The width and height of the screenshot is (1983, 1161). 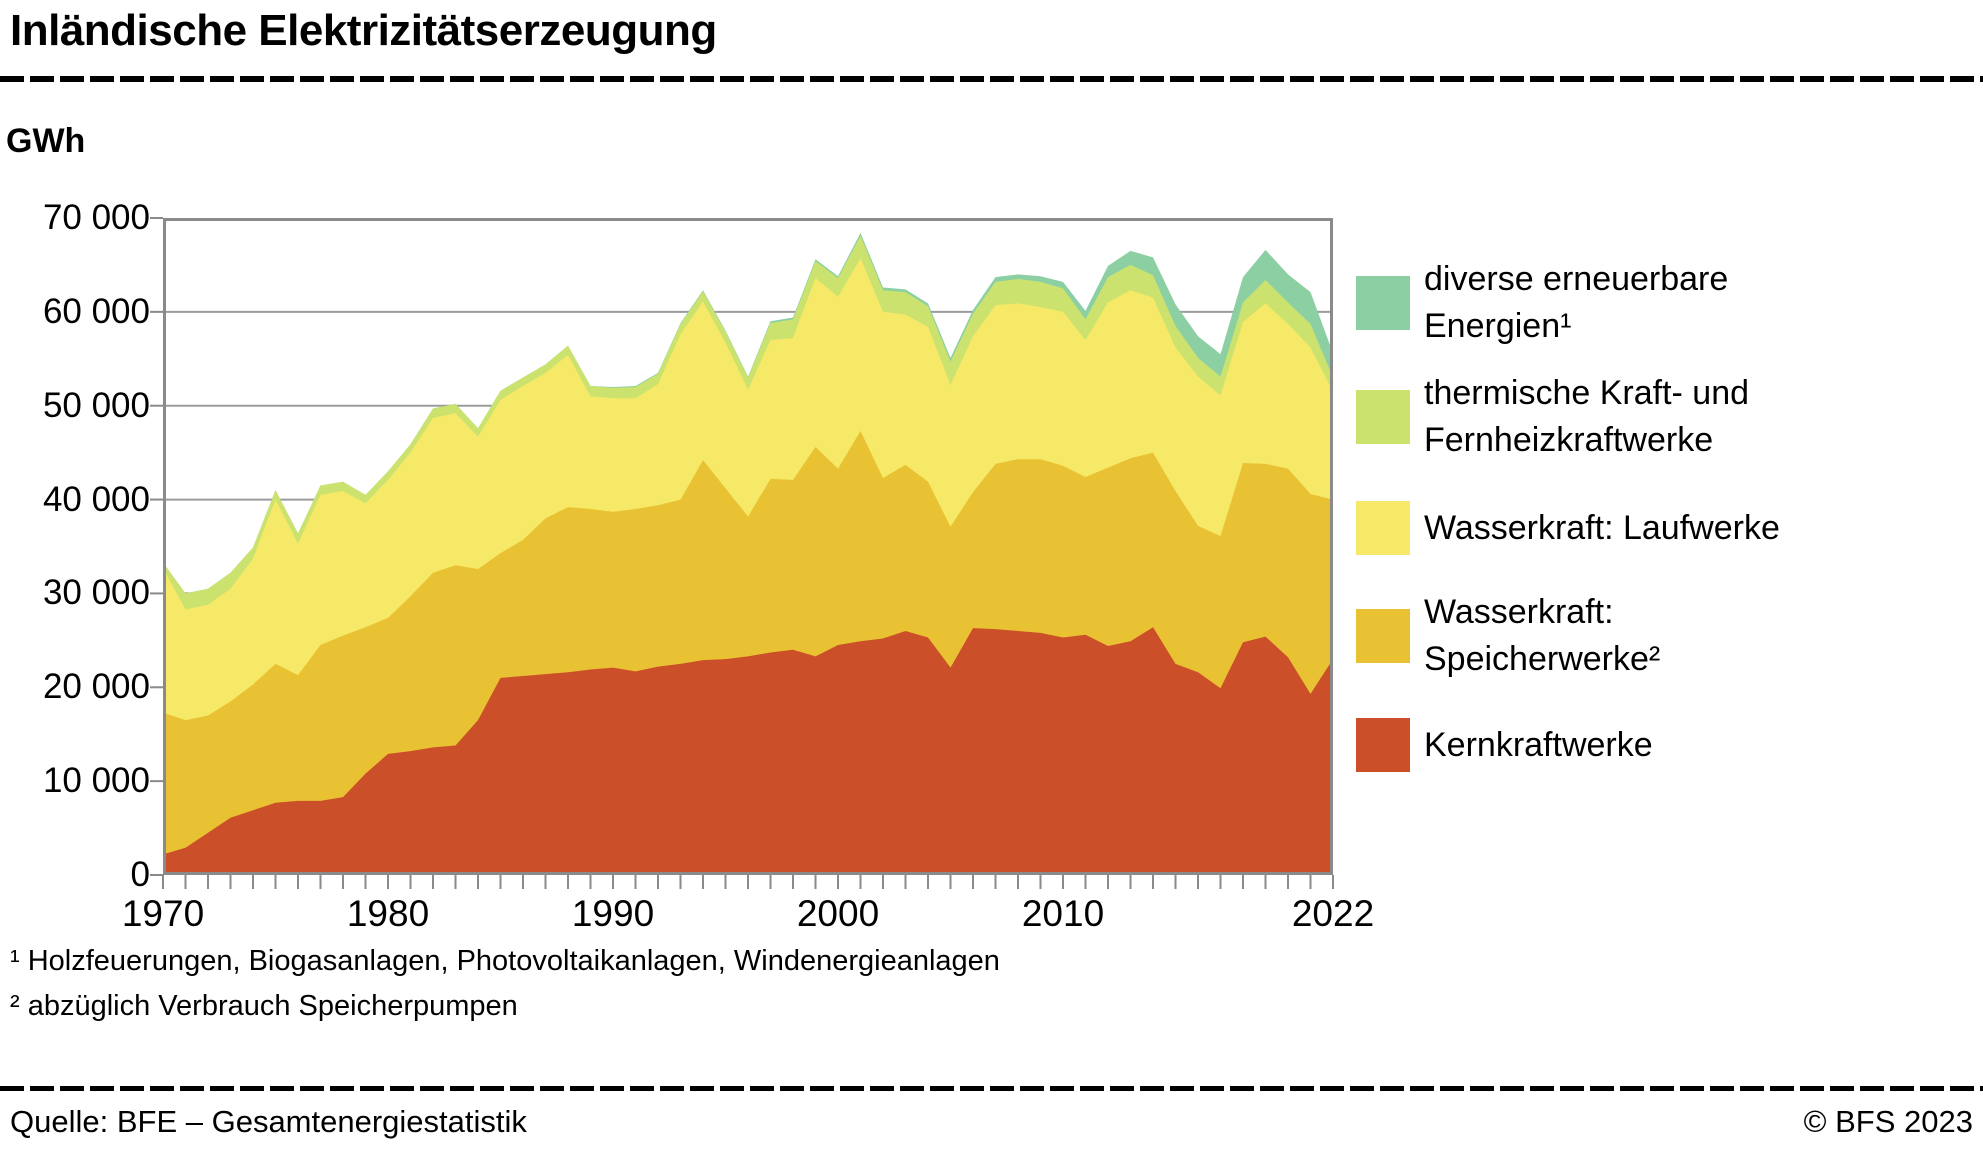 What do you see at coordinates (991, 79) in the screenshot?
I see `title-divider` at bounding box center [991, 79].